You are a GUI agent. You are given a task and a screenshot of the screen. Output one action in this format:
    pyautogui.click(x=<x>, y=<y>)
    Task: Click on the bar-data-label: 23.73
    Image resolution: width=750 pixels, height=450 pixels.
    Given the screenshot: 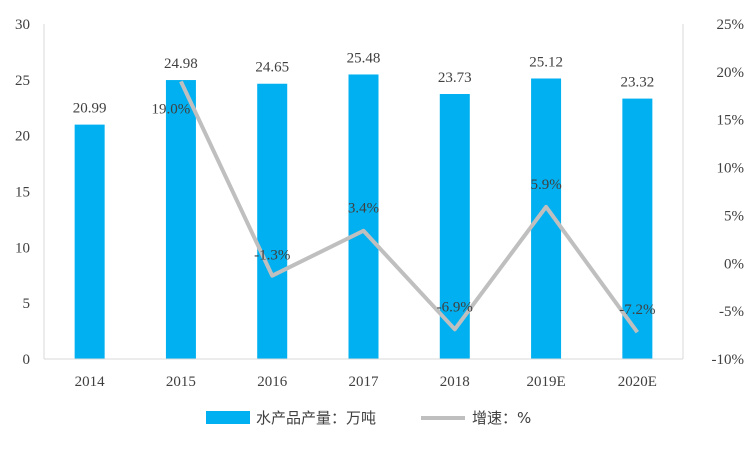 What is the action you would take?
    pyautogui.click(x=455, y=78)
    